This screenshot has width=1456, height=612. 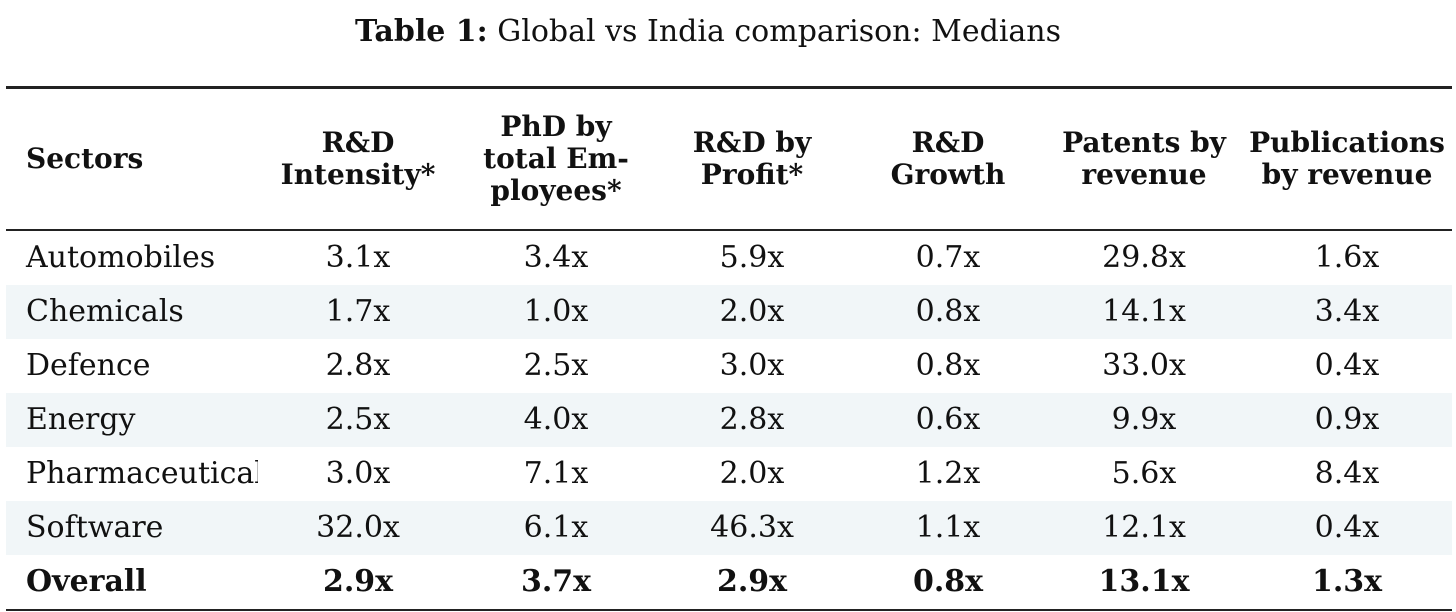 I want to click on header-rd-intensity: R&D Intensity*, so click(x=358, y=159).